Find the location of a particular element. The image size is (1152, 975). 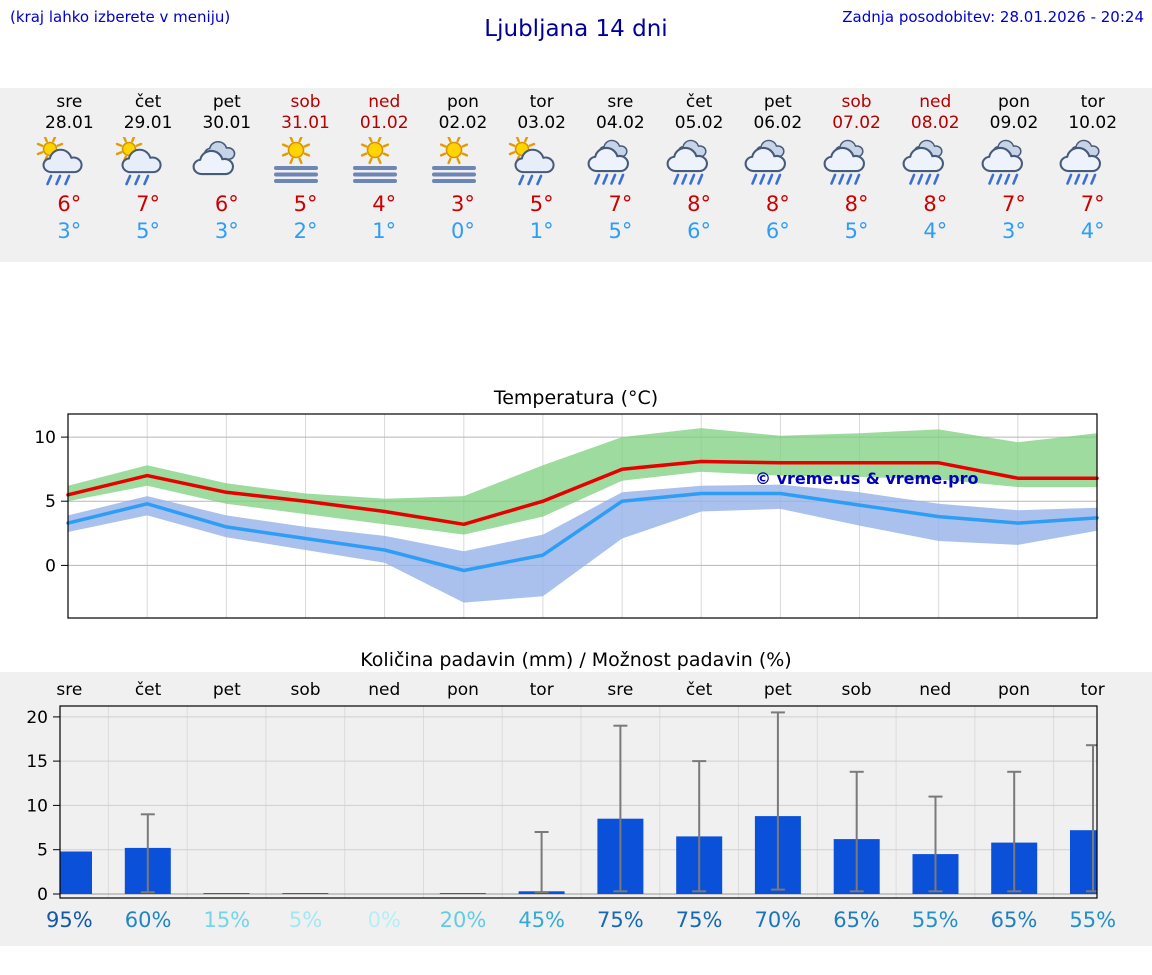

forecast-day-column: čet 29.01 7° 5° is located at coordinates (148, 177).